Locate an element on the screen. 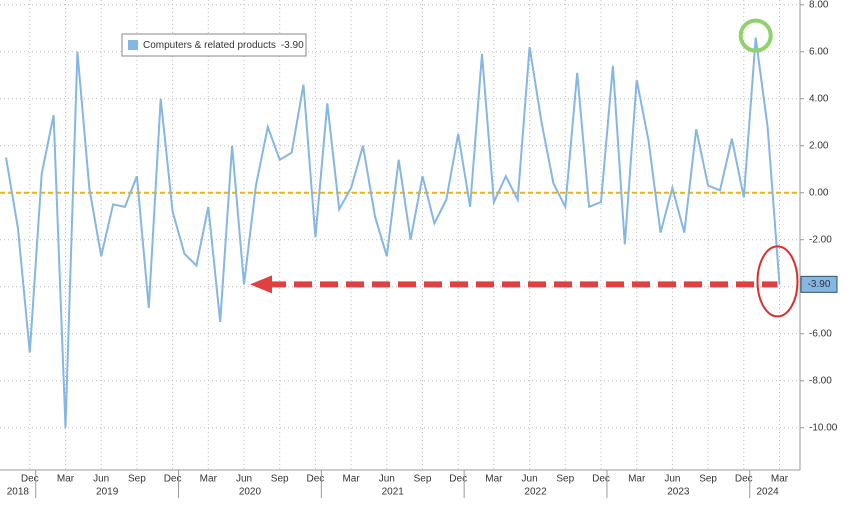  last-value-tag is located at coordinates (819, 284).